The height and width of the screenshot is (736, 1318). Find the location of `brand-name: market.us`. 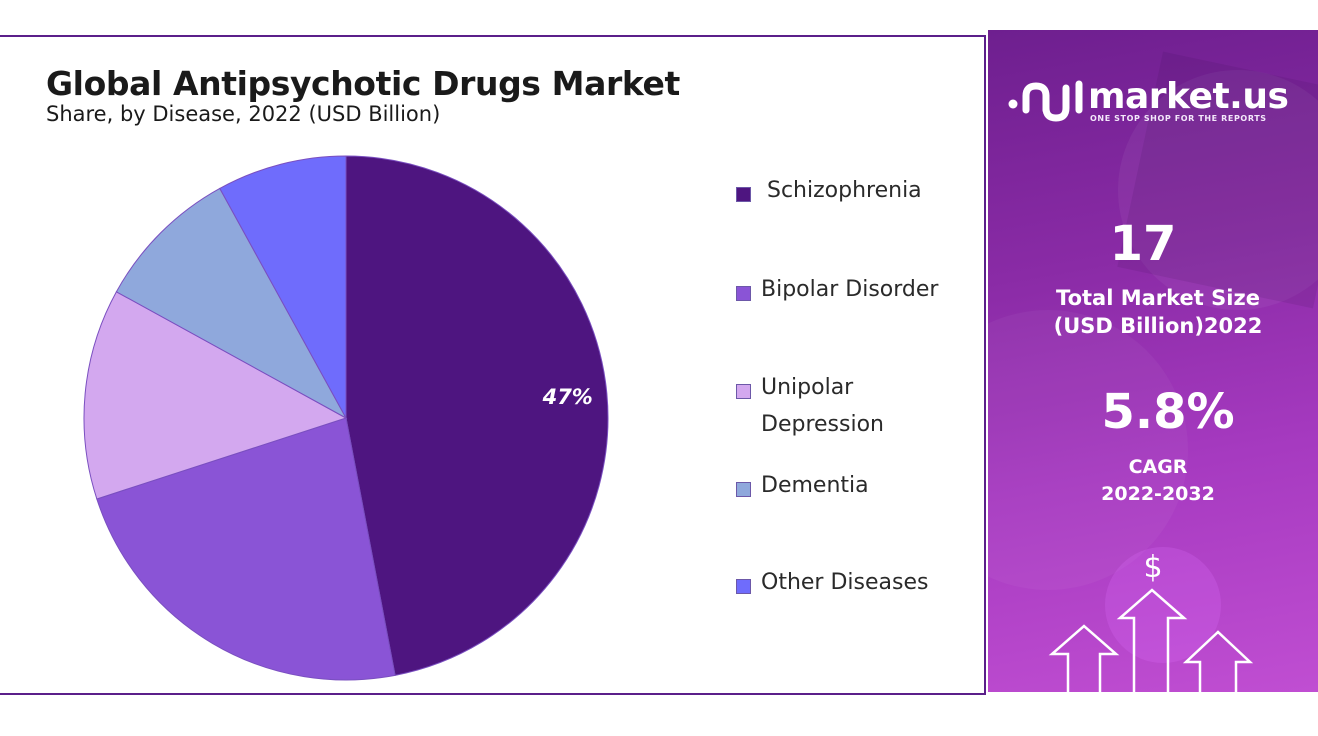

brand-name: market.us is located at coordinates (1188, 96).